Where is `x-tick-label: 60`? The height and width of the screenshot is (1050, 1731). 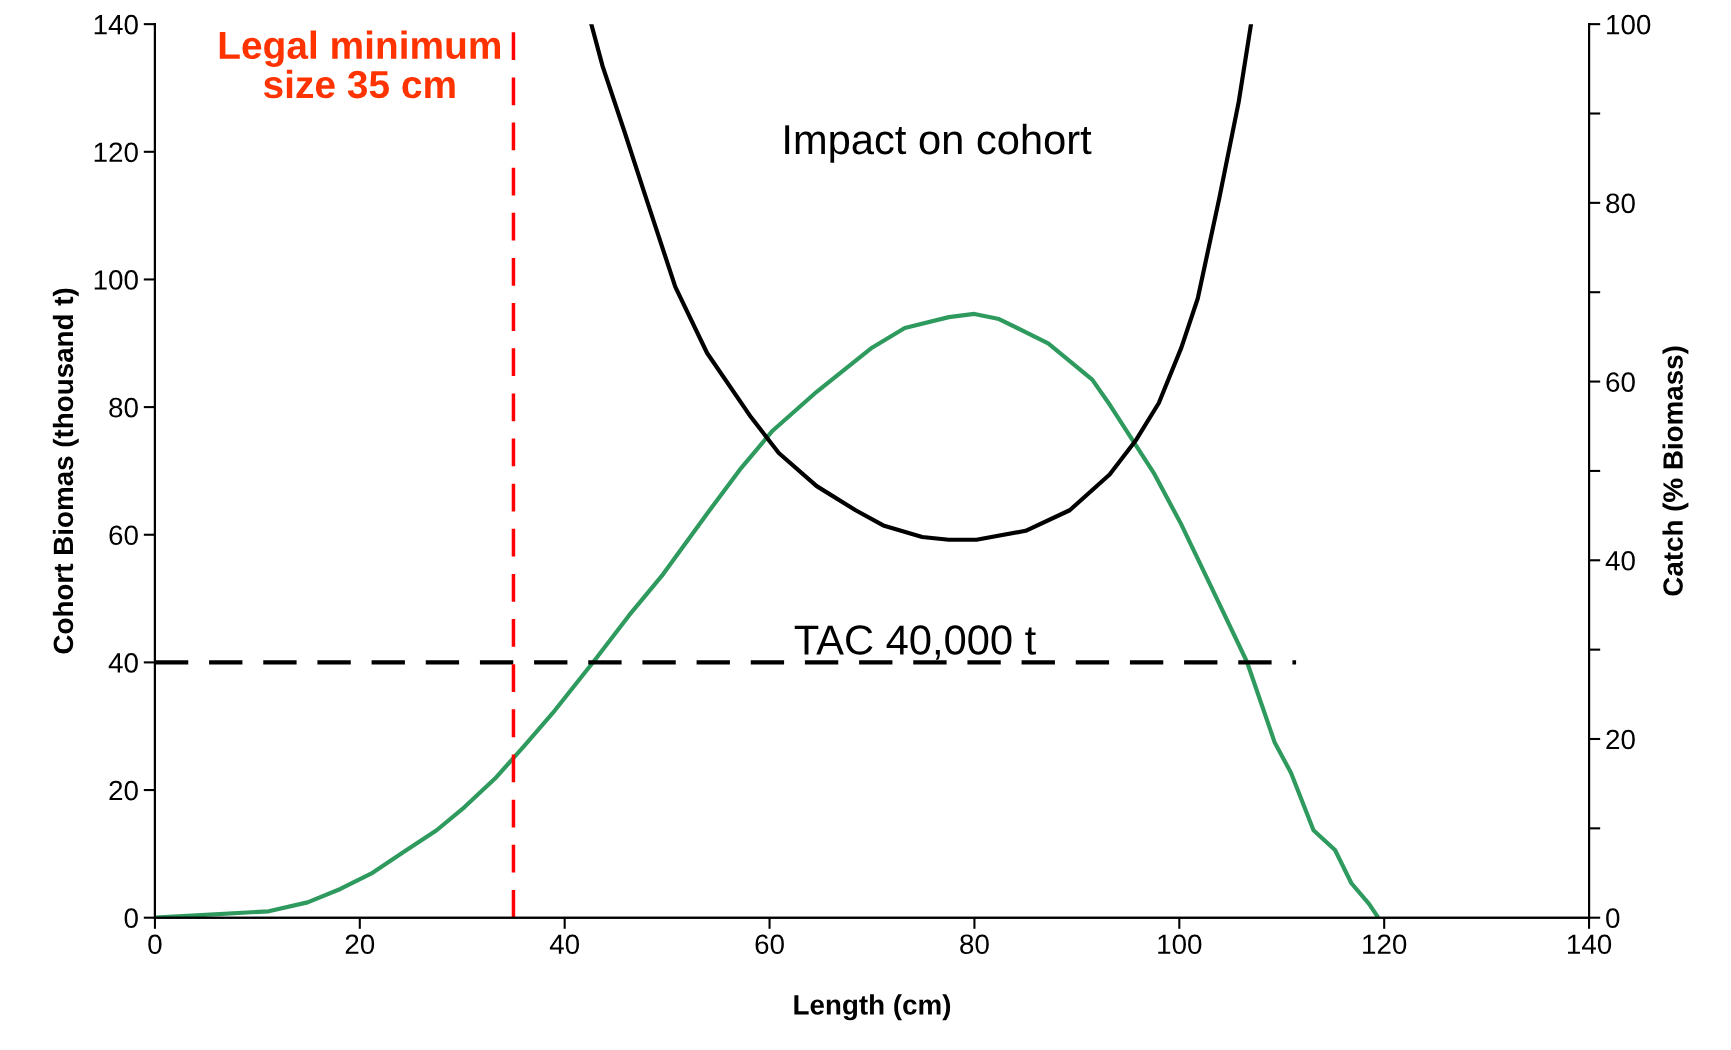
x-tick-label: 60 is located at coordinates (769, 944).